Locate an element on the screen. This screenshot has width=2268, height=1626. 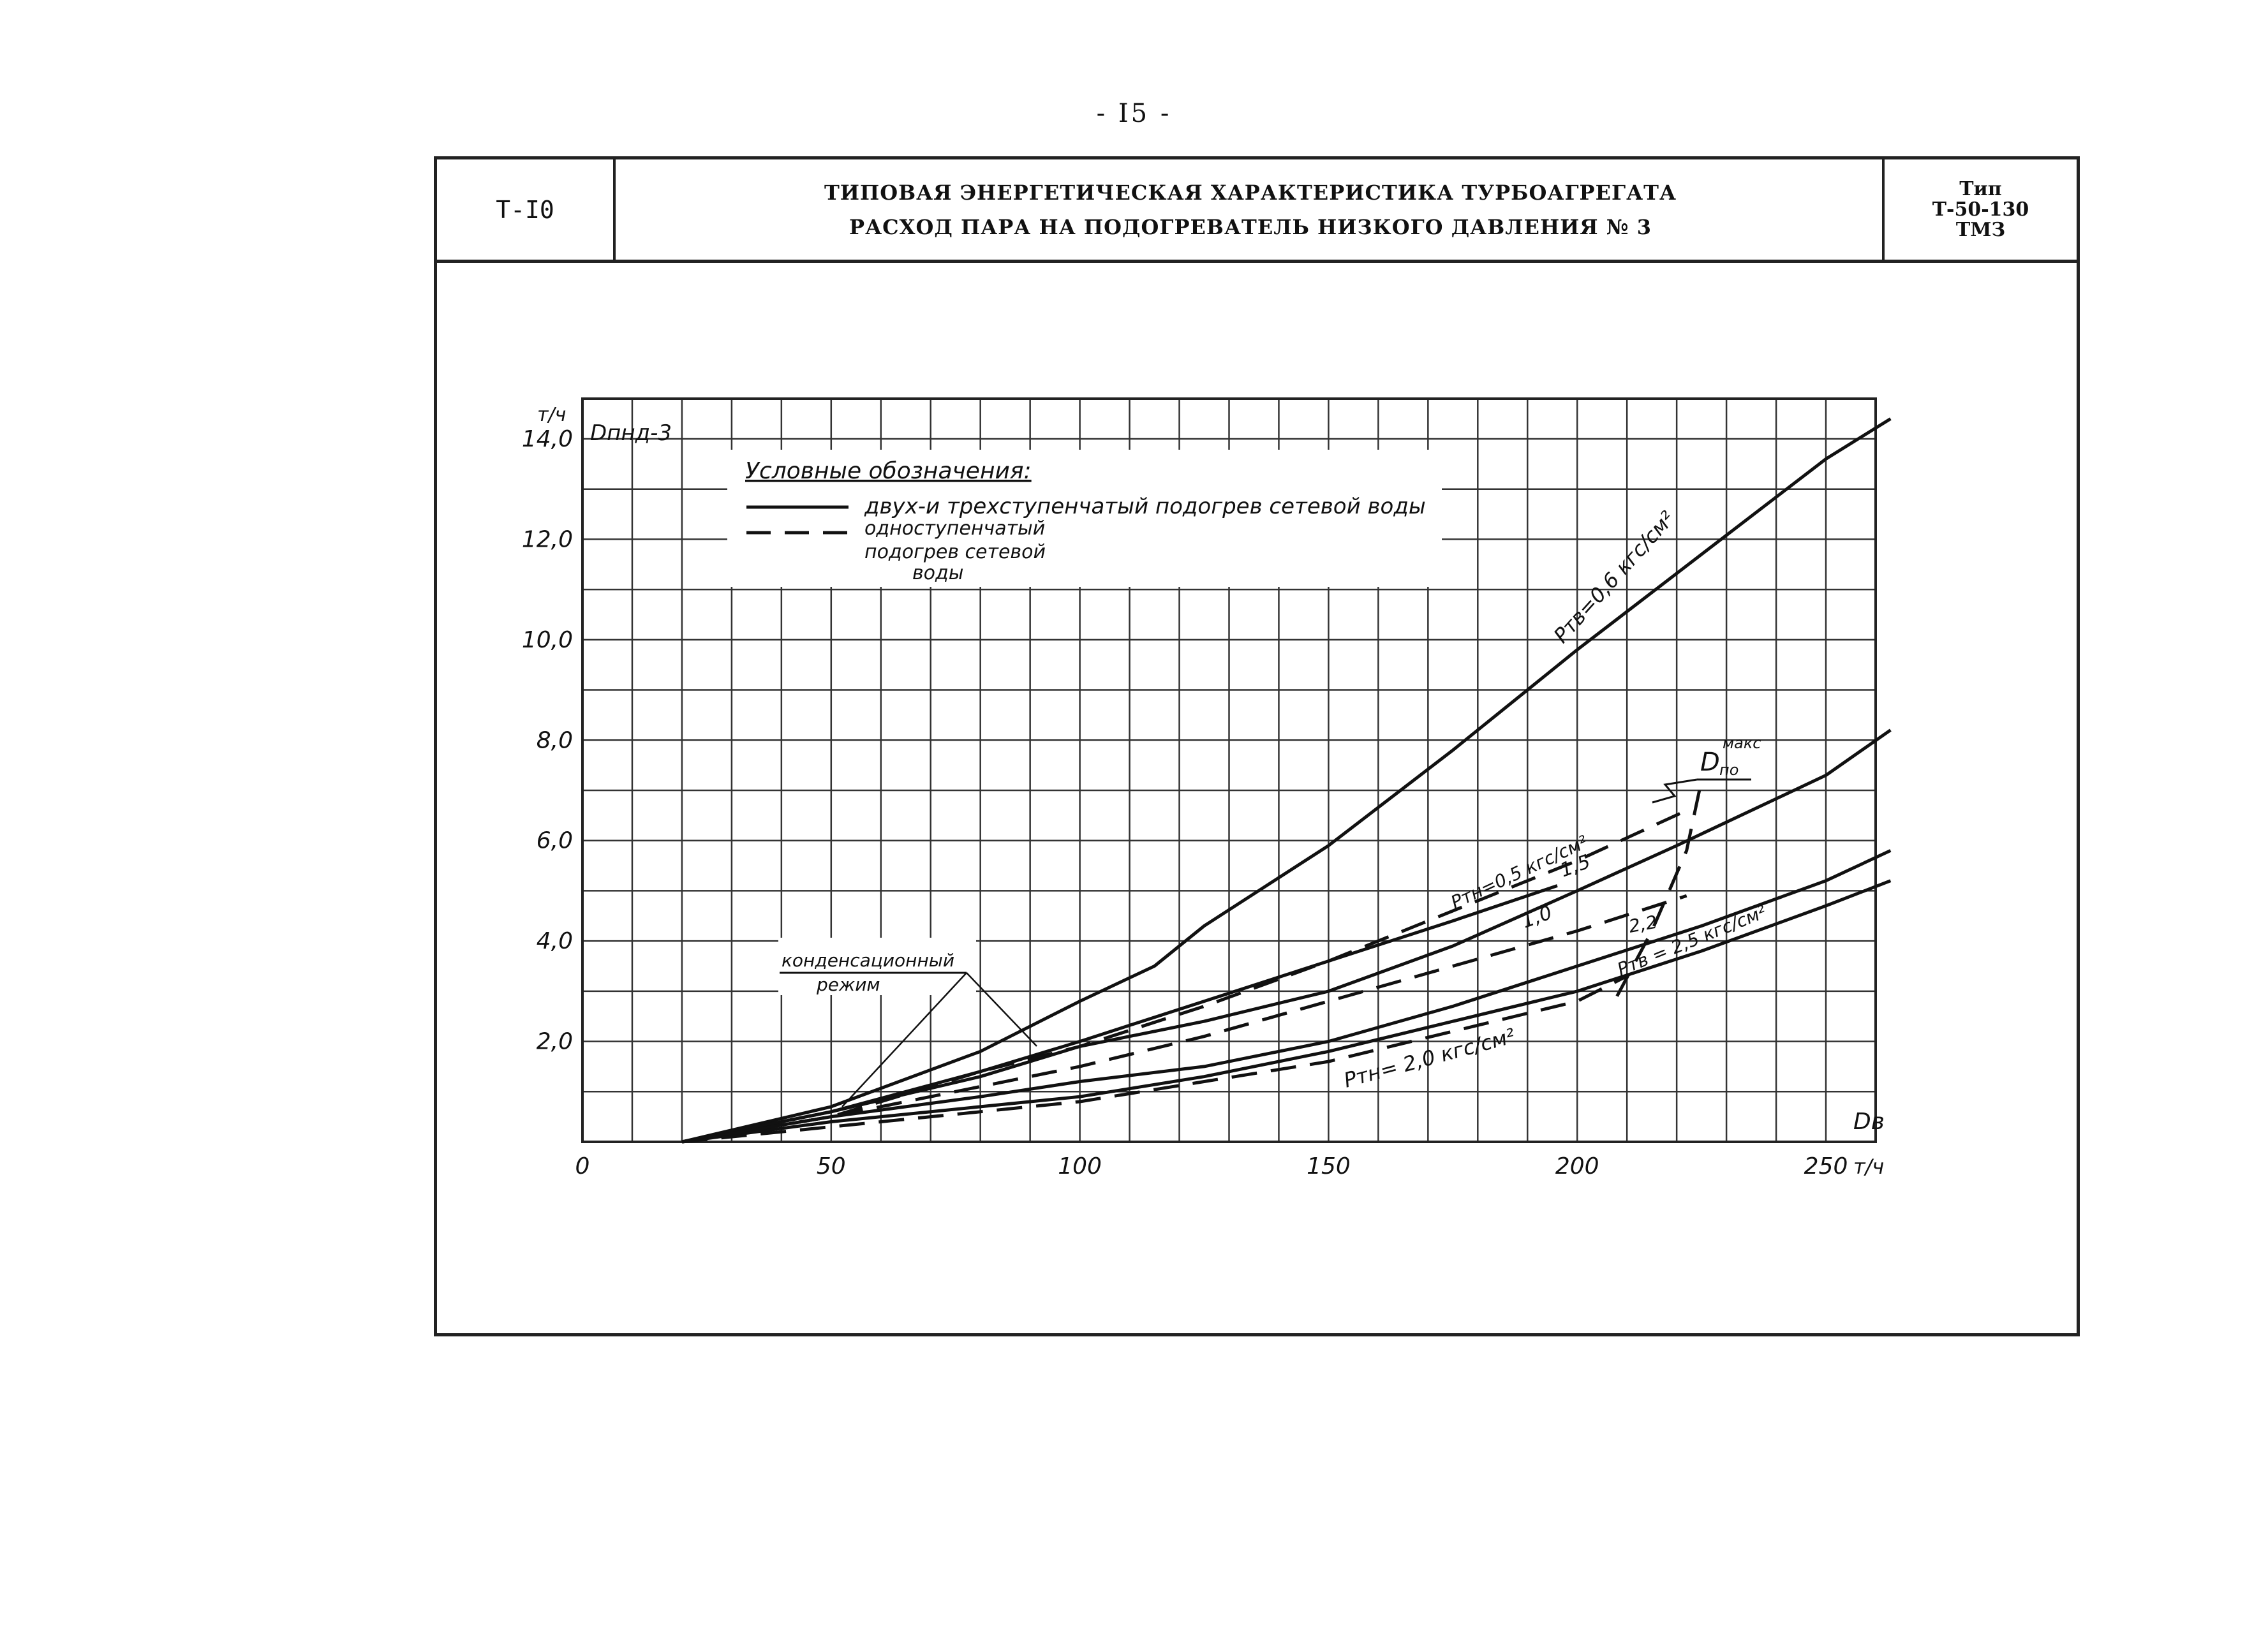
x-unit-label: т/ч is located at coordinates (1868, 1167).